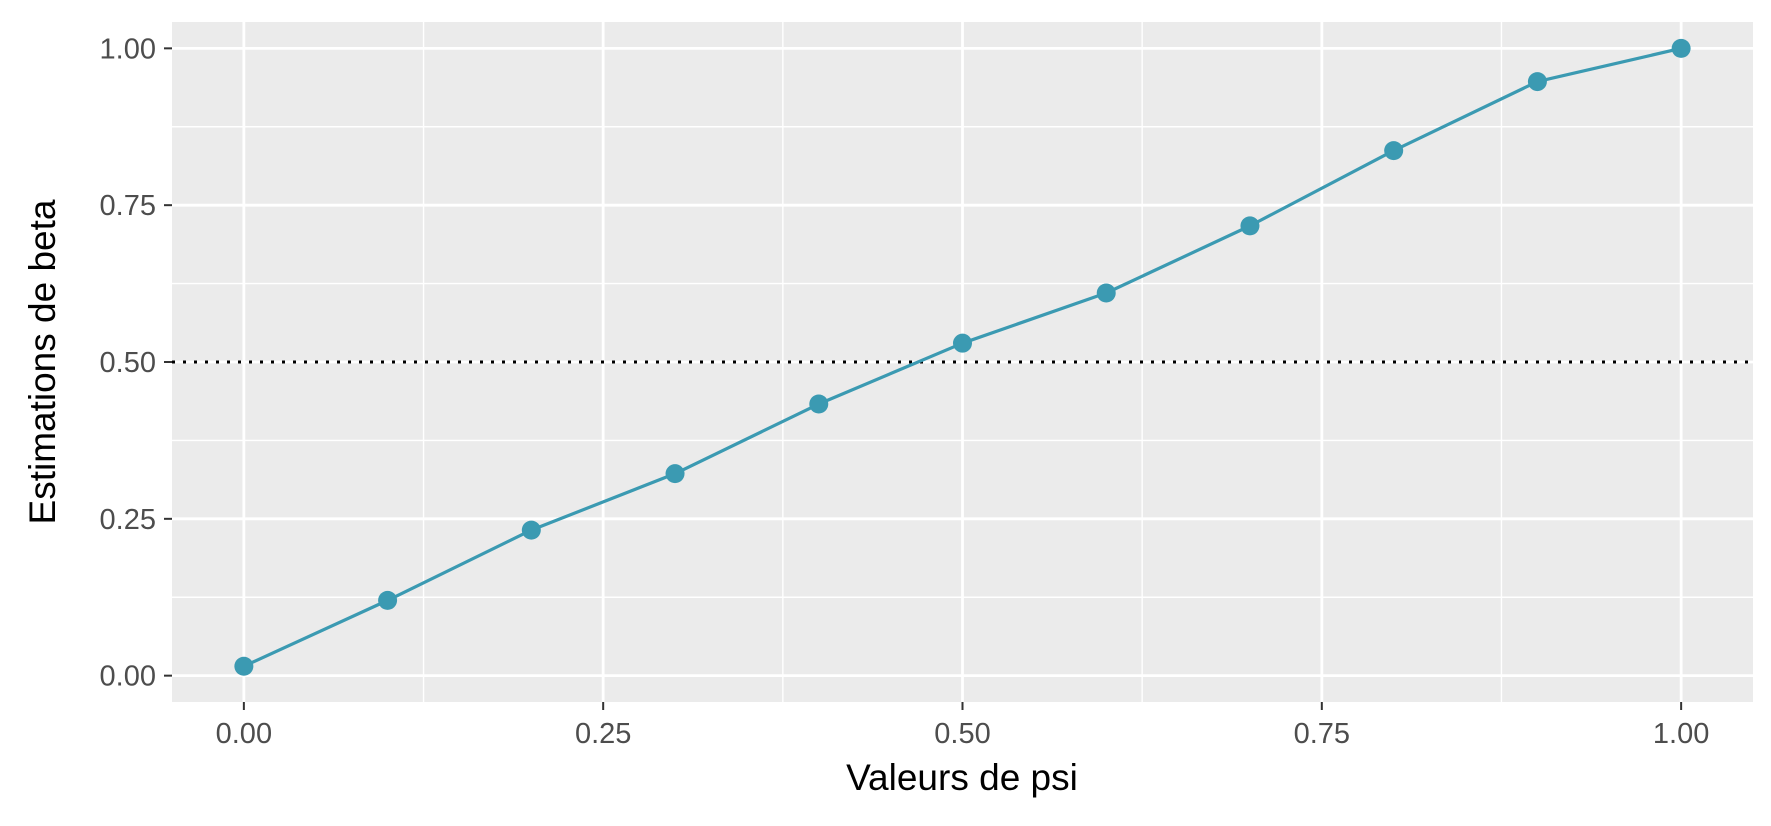 The image size is (1771, 826). What do you see at coordinates (962, 734) in the screenshot?
I see `x-tick-label: 0.50` at bounding box center [962, 734].